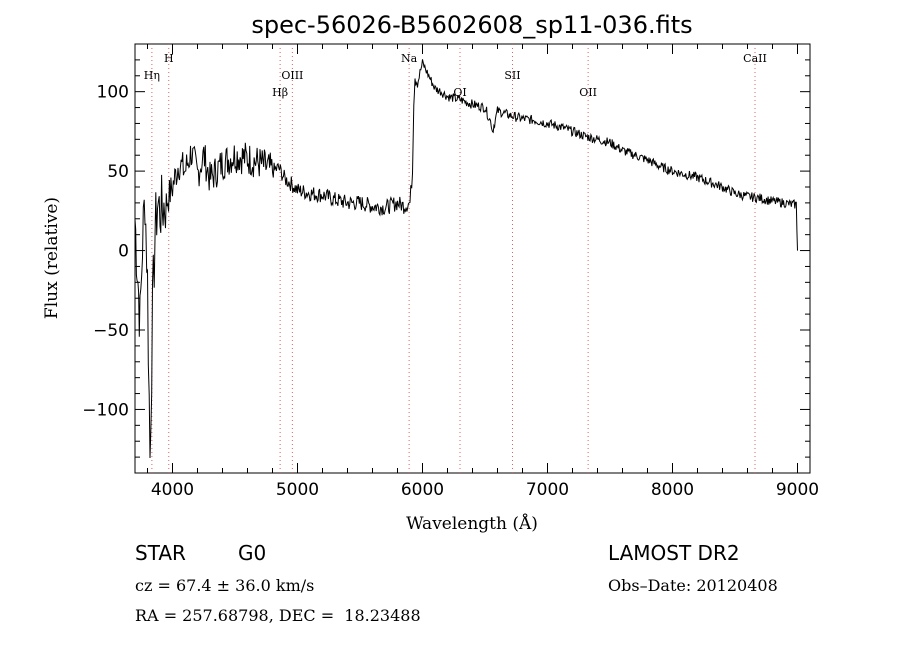 The width and height of the screenshot is (900, 650). I want to click on line-label: OIII, so click(292, 75).